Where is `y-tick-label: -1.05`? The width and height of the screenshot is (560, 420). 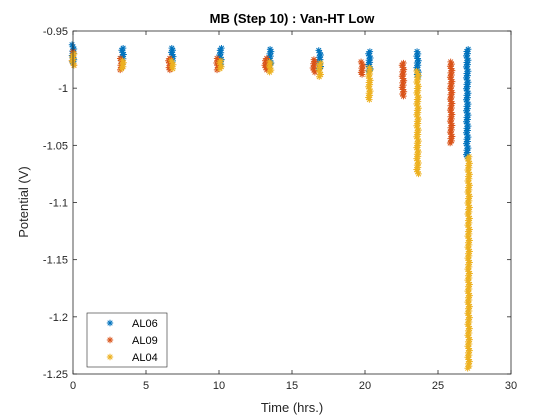 y-tick-label: -1.05 is located at coordinates (55, 146).